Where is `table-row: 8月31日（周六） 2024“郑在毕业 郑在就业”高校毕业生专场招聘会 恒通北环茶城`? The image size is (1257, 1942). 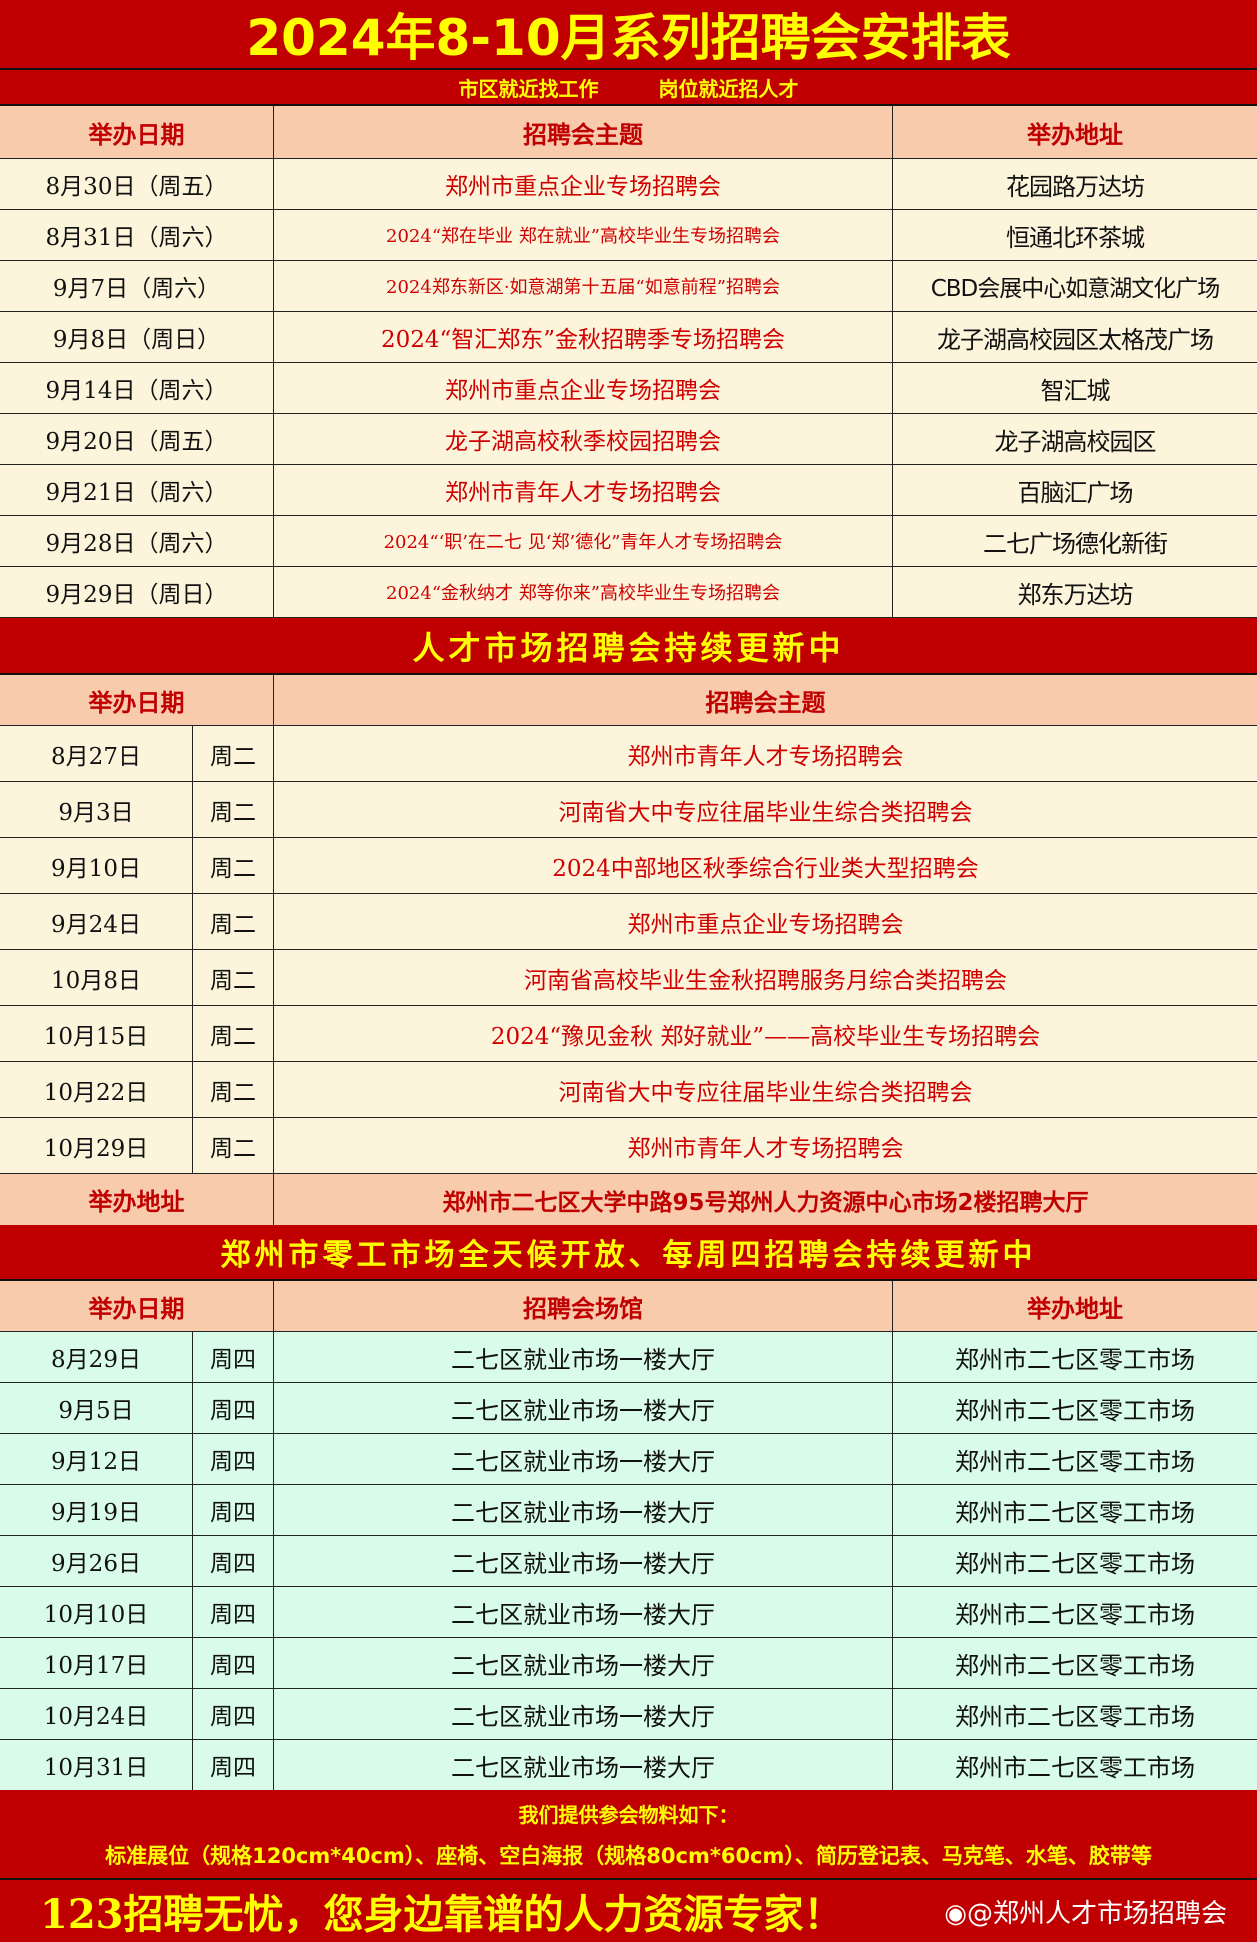
table-row: 8月31日（周六） 2024“郑在毕业 郑在就业”高校毕业生专场招聘会 恒通北环茶城 is located at coordinates (628, 235).